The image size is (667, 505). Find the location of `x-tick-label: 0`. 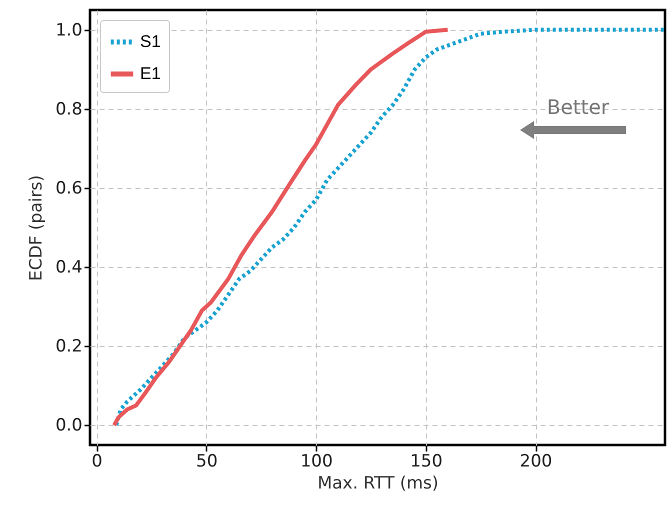

x-tick-label: 0 is located at coordinates (97, 462).